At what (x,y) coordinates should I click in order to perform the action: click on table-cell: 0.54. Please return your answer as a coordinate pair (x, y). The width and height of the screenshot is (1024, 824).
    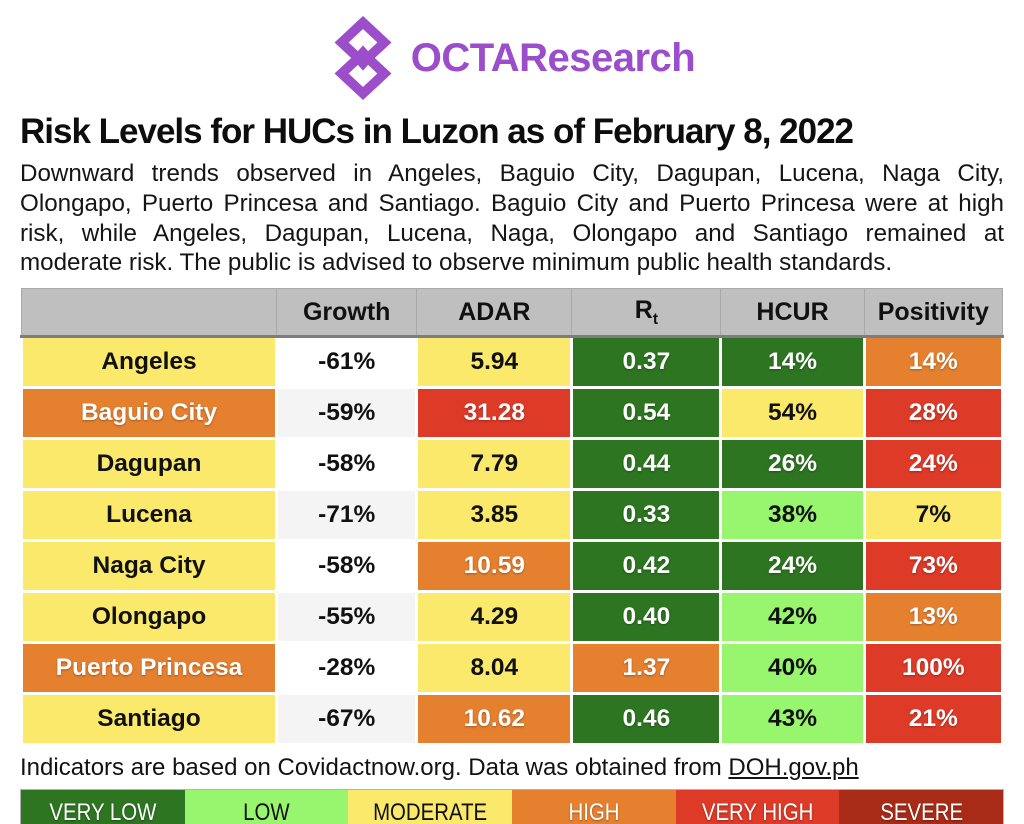
    Looking at the image, I should click on (646, 413).